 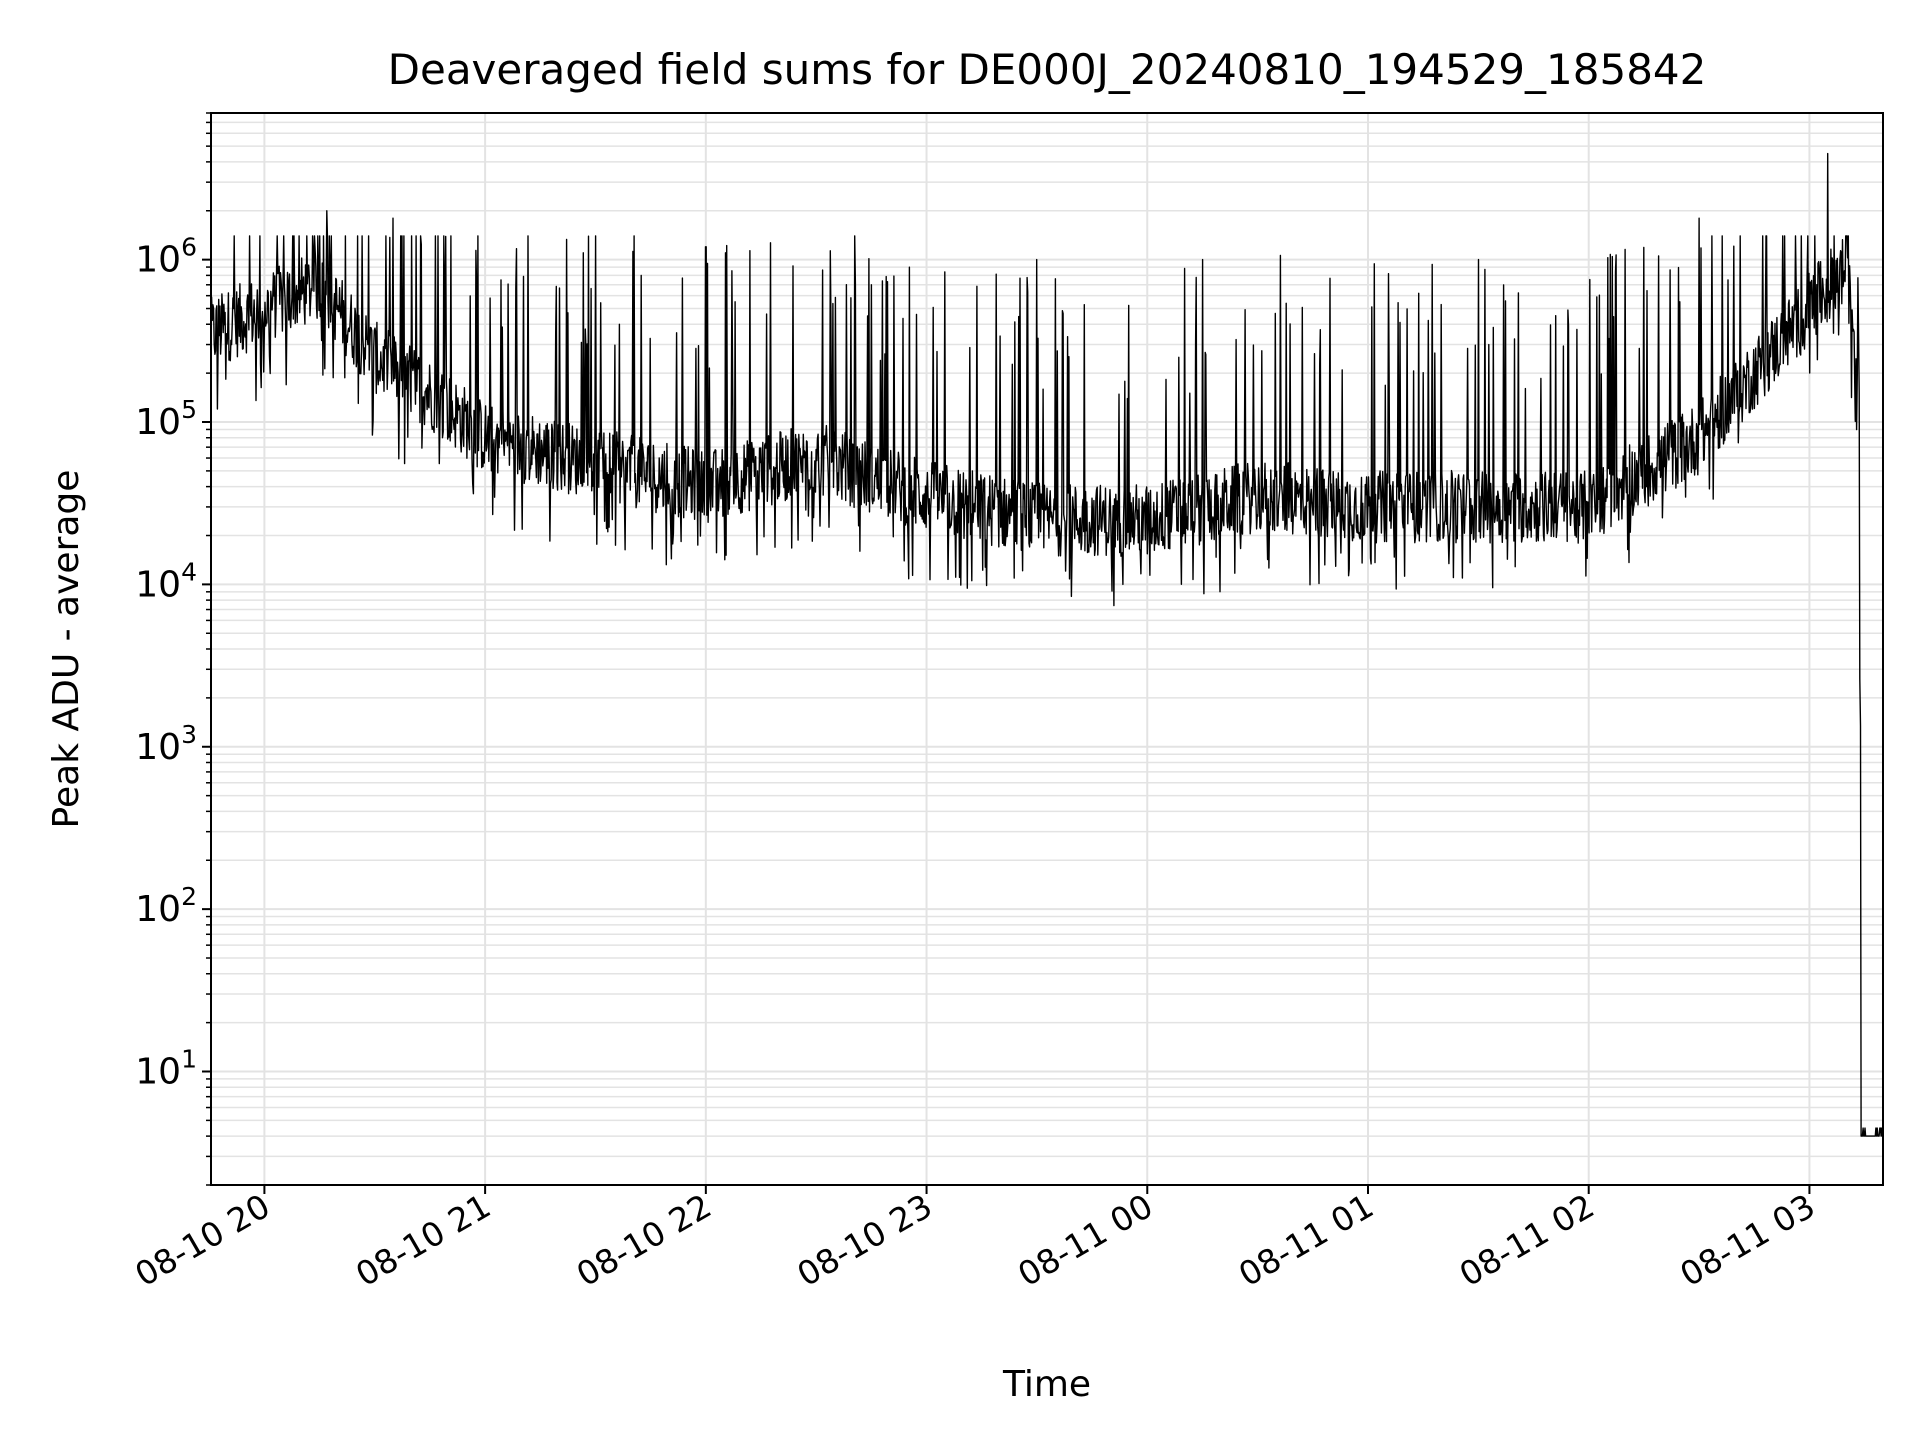 I want to click on y-axis: 10¹ 10² 10³ 10⁴ 10⁵ 10⁶, so click(x=173, y=649).